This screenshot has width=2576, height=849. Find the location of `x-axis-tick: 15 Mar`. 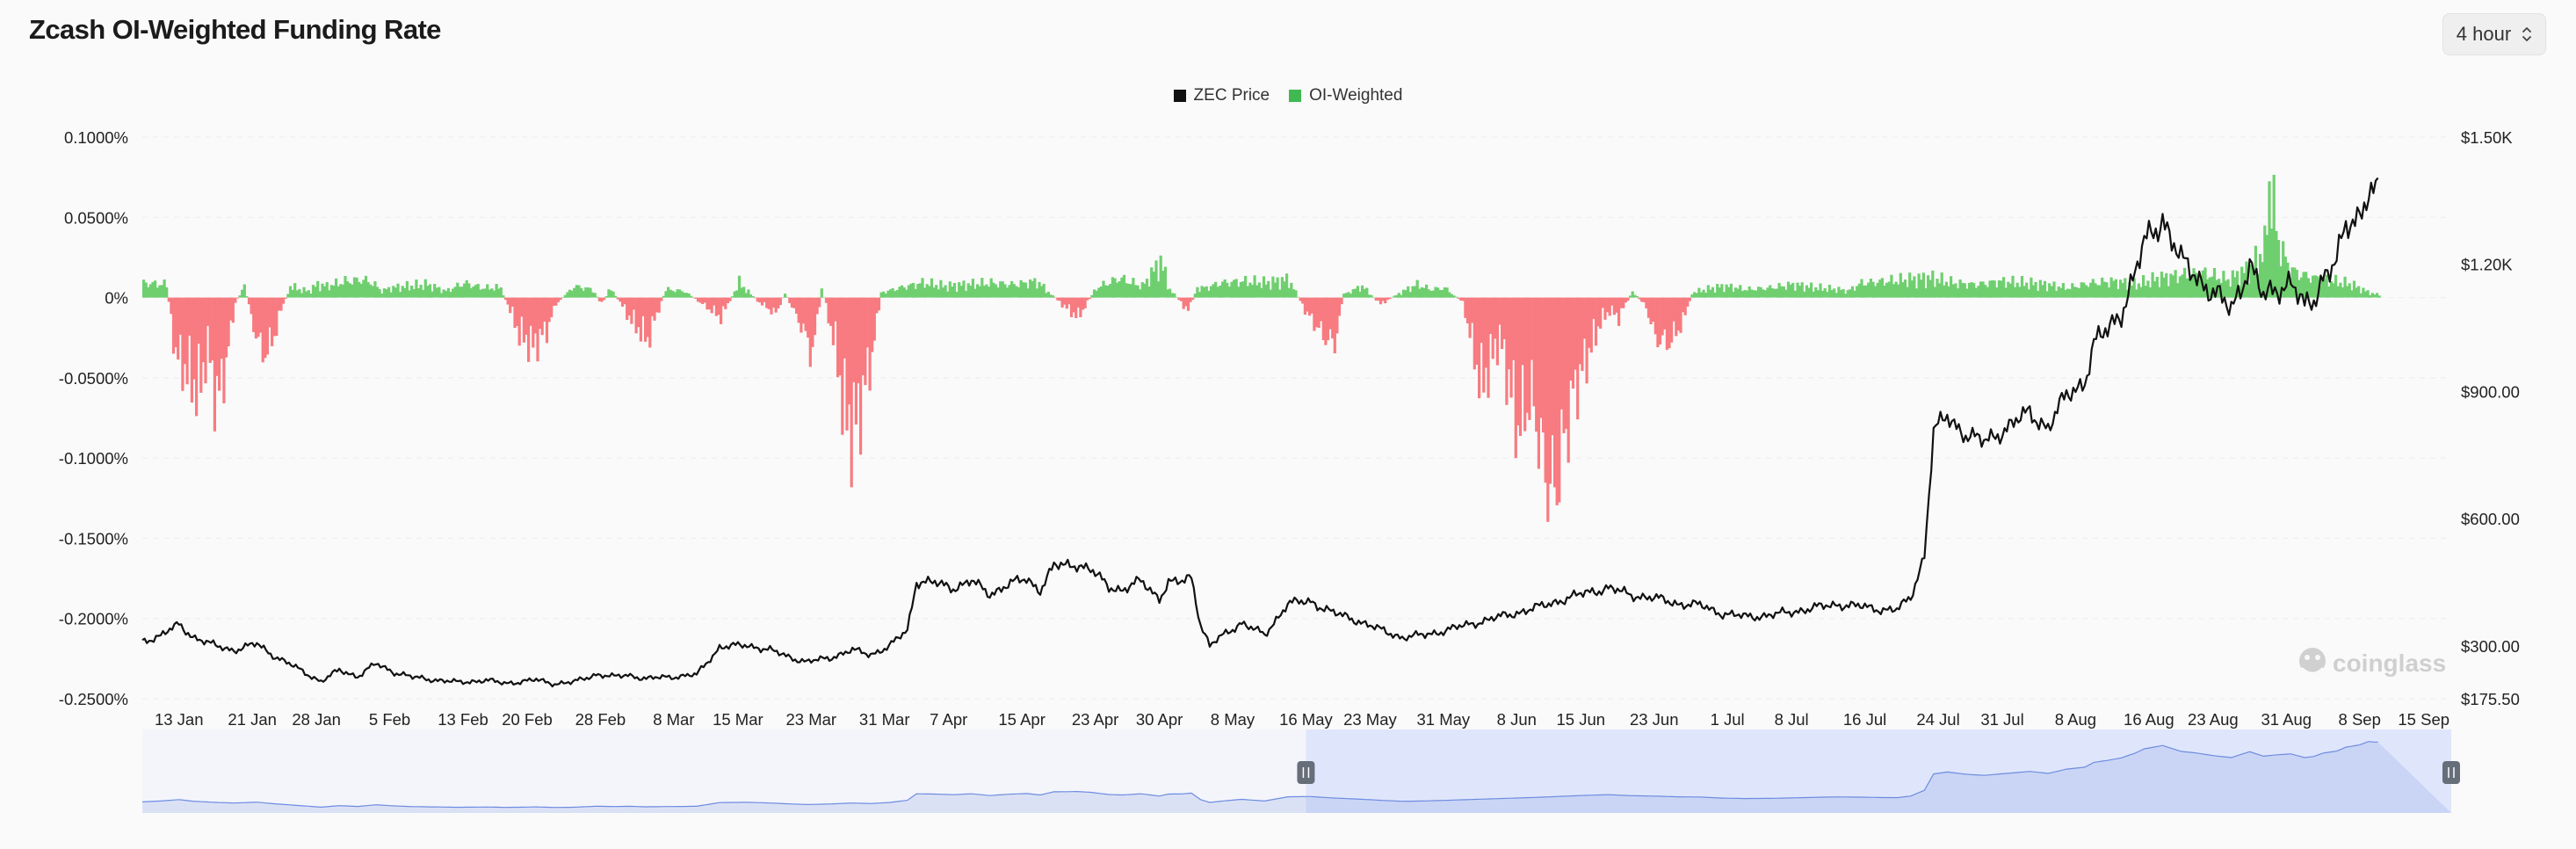

x-axis-tick: 15 Mar is located at coordinates (738, 720).